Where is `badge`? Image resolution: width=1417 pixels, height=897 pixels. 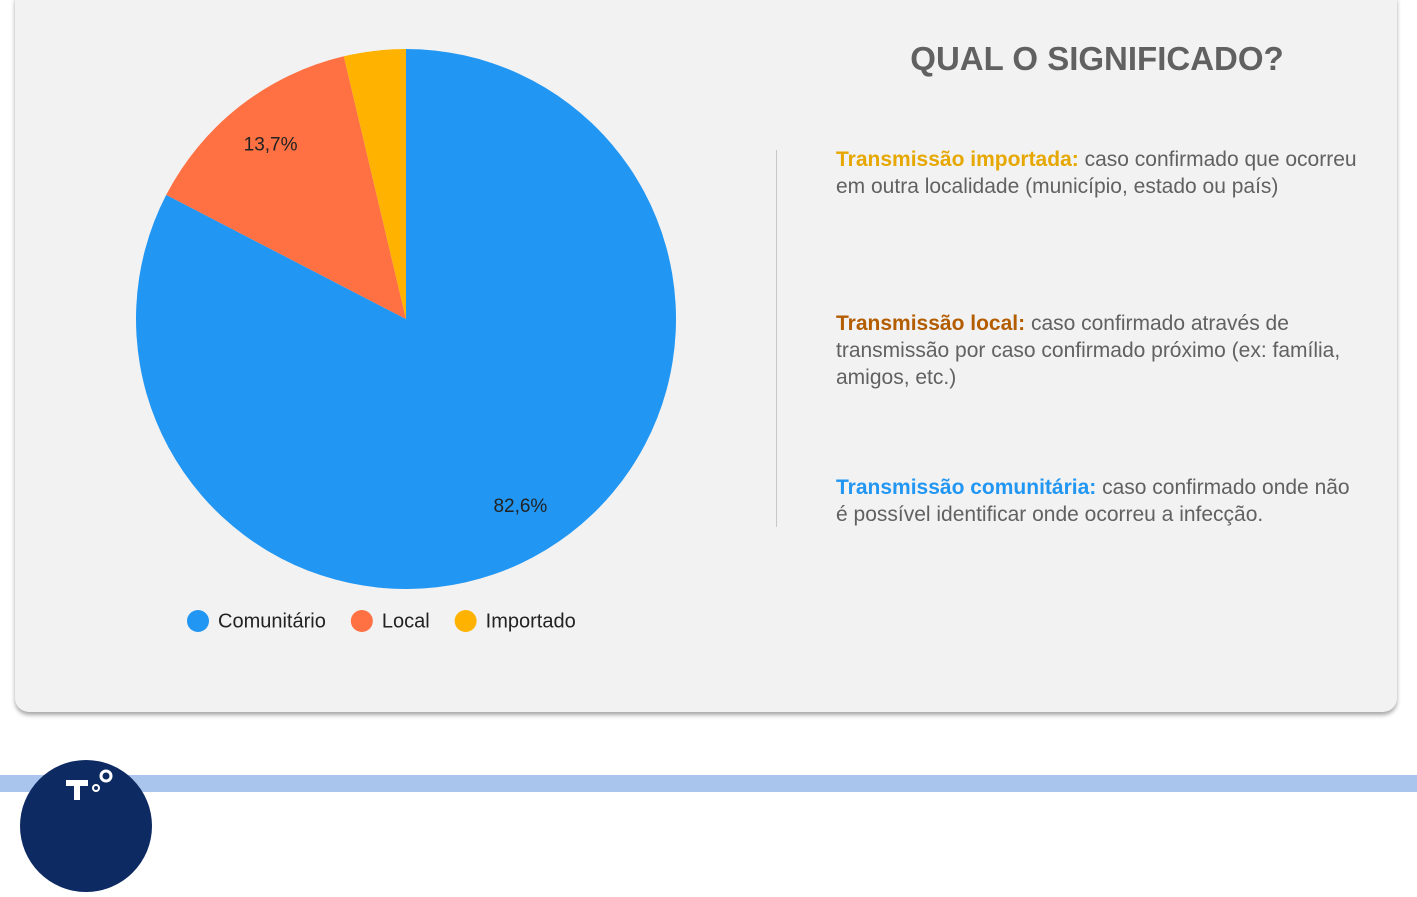
badge is located at coordinates (86, 826).